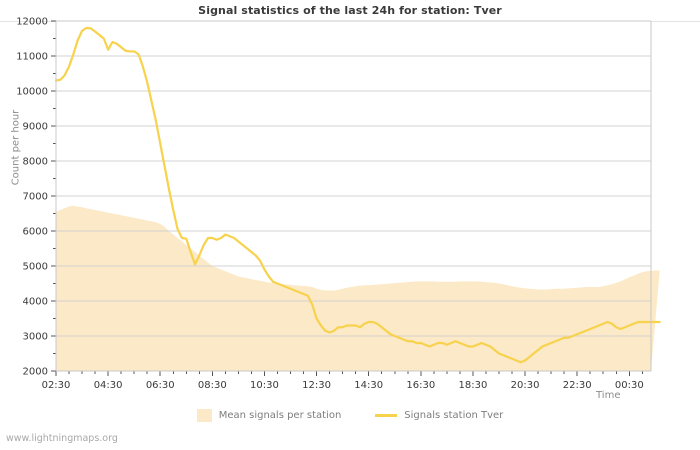  What do you see at coordinates (577, 385) in the screenshot?
I see `svg-text: 22:30` at bounding box center [577, 385].